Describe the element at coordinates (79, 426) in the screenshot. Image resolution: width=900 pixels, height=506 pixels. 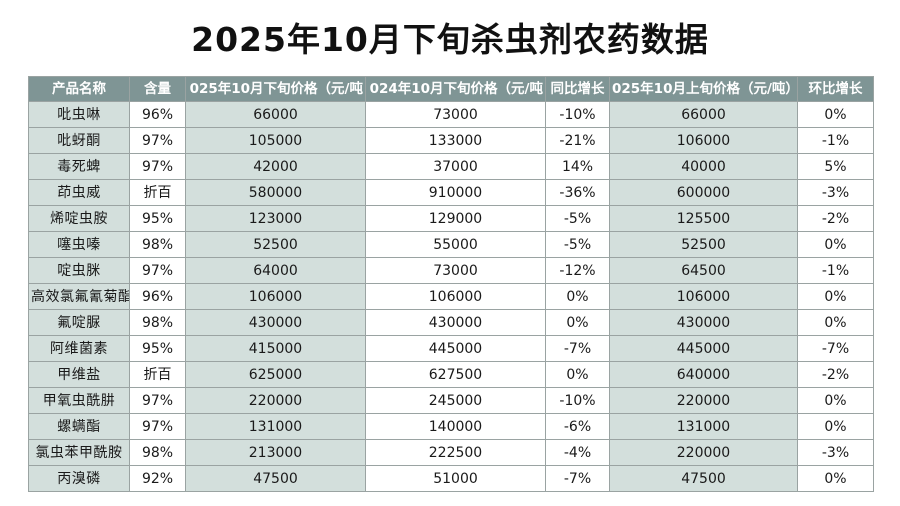
I see `product-name-cell: 螺螨酯` at that location.